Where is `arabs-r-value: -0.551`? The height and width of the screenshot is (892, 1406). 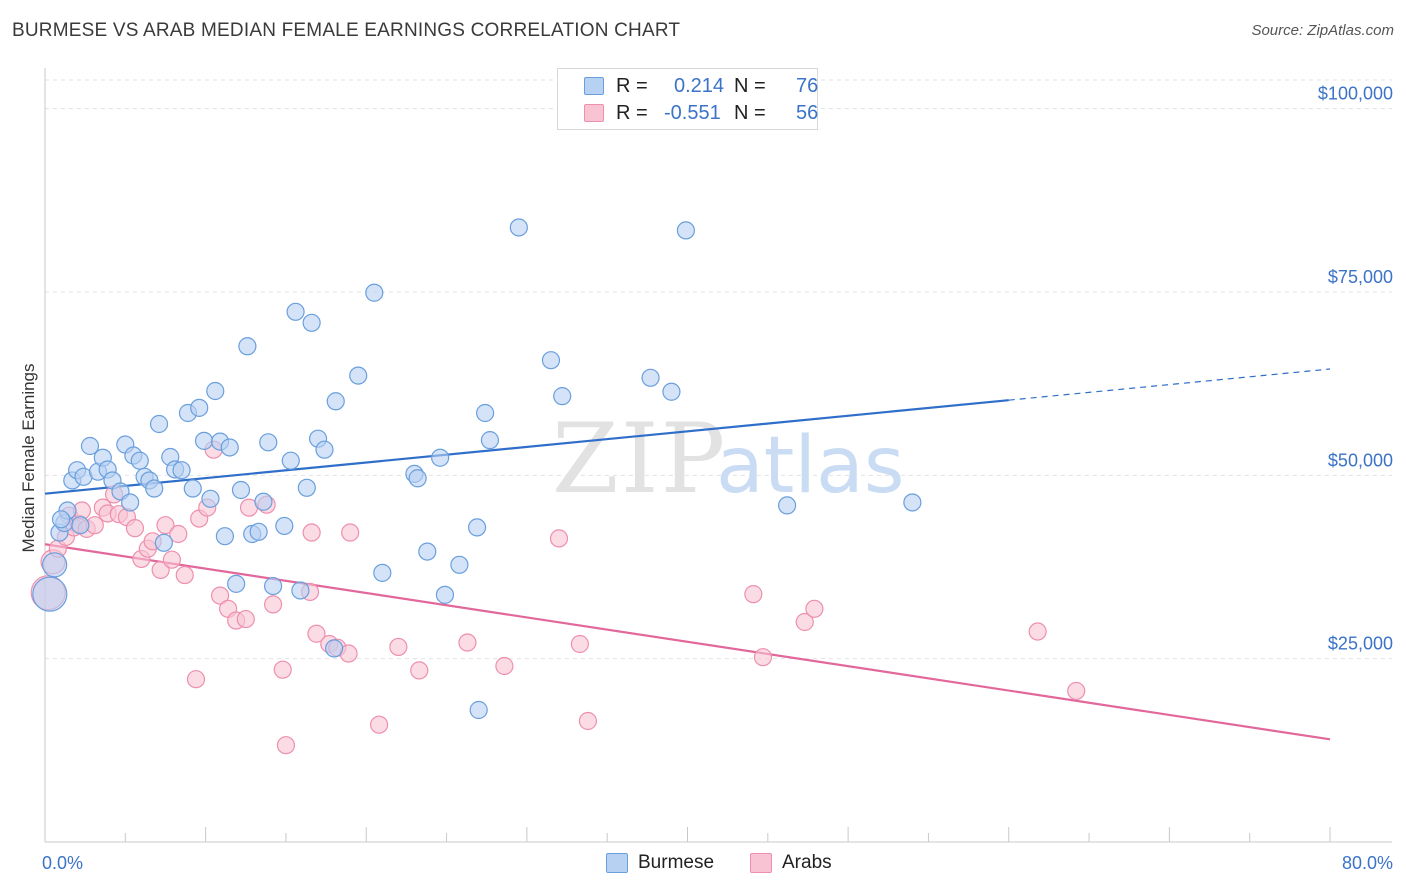
arabs-r-value: -0.551 is located at coordinates (692, 113).